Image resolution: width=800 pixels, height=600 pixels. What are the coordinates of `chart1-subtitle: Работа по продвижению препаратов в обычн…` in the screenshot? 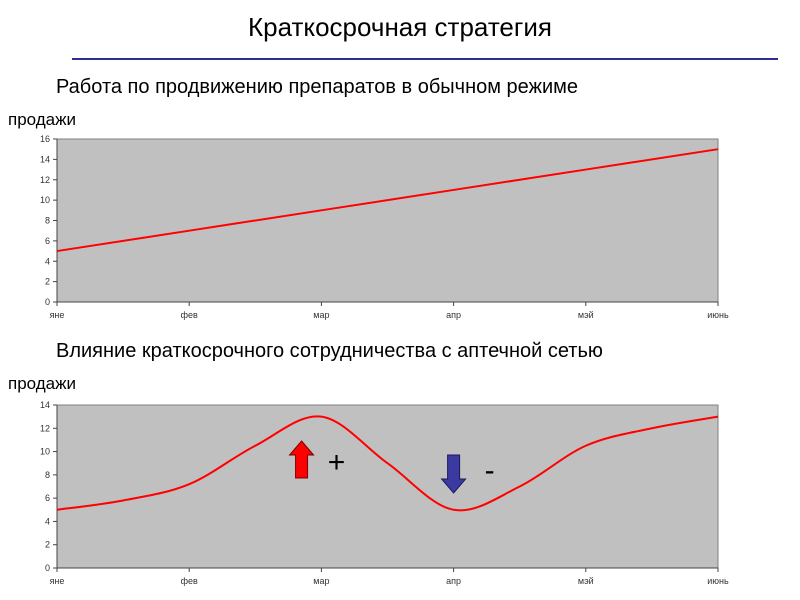 It's located at (317, 87).